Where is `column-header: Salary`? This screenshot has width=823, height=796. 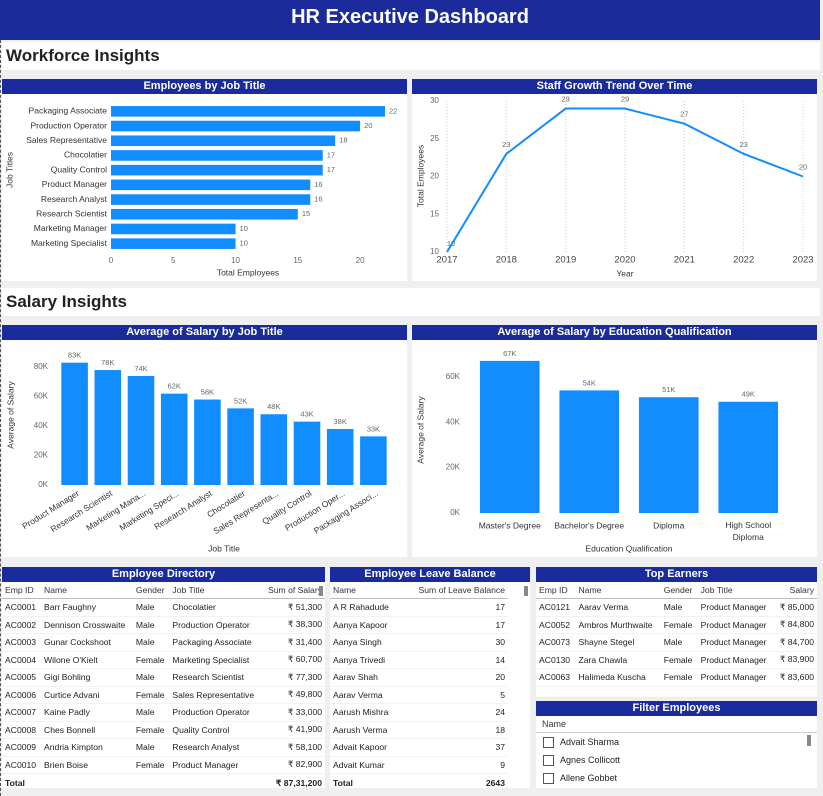 column-header: Salary is located at coordinates (795, 590).